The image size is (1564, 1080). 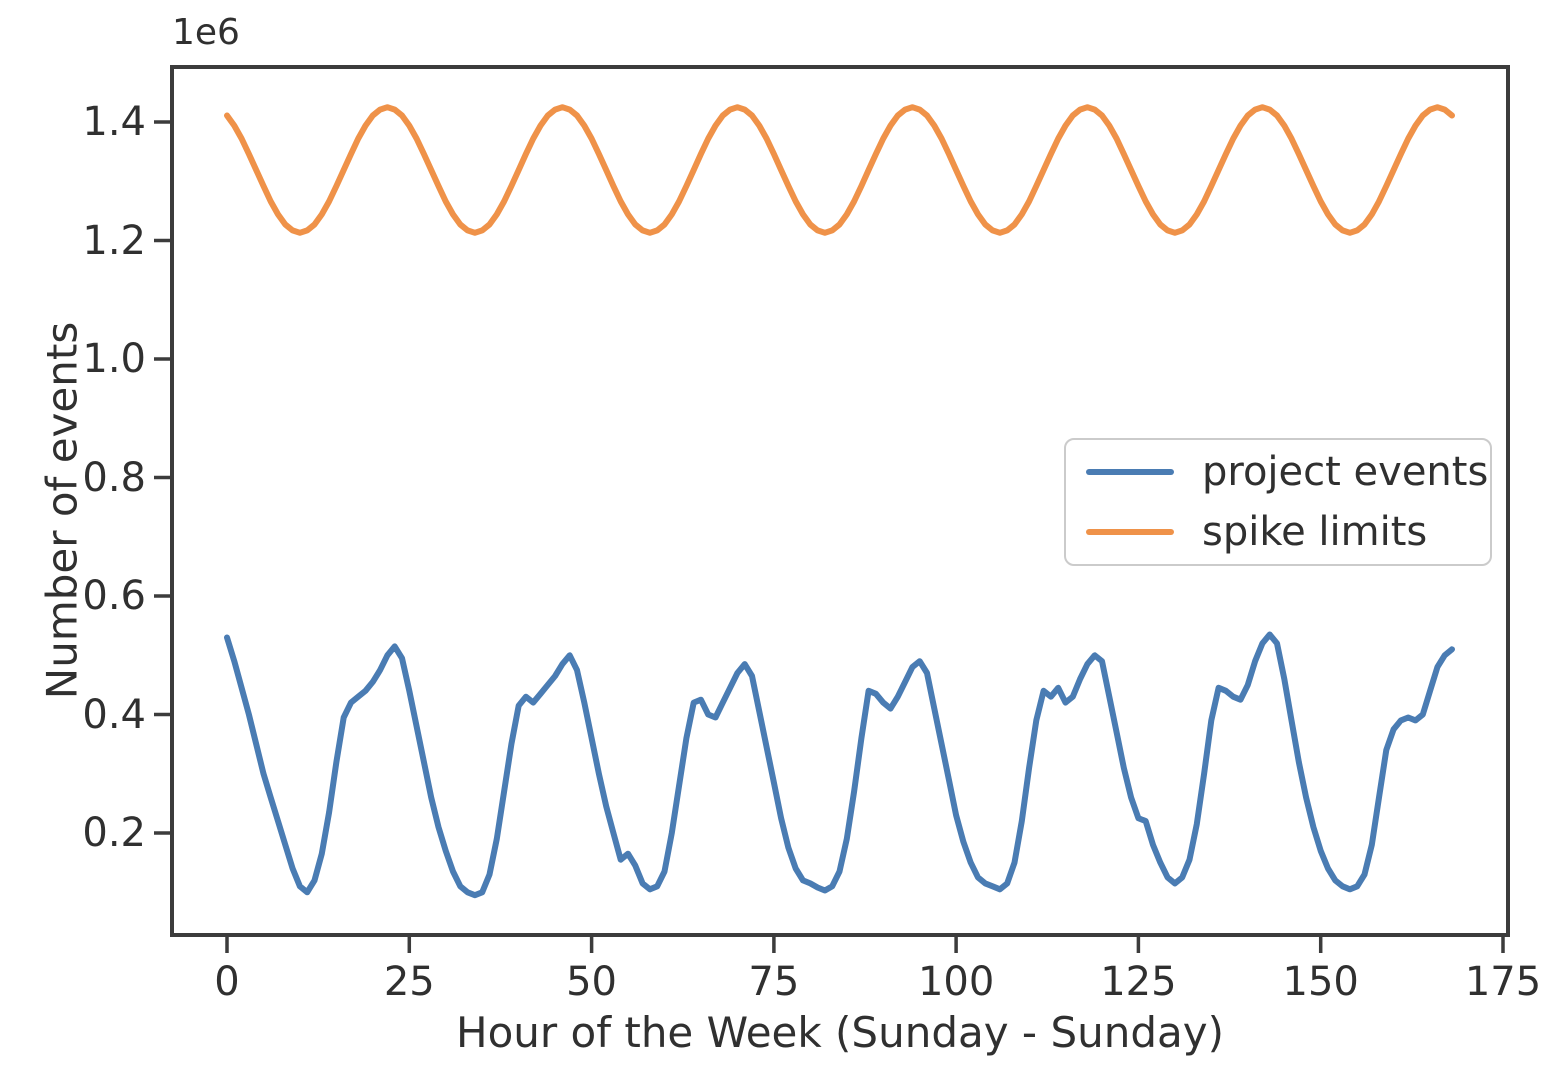 I want to click on legend-label-spike-limits: spike limits, so click(x=1315, y=532).